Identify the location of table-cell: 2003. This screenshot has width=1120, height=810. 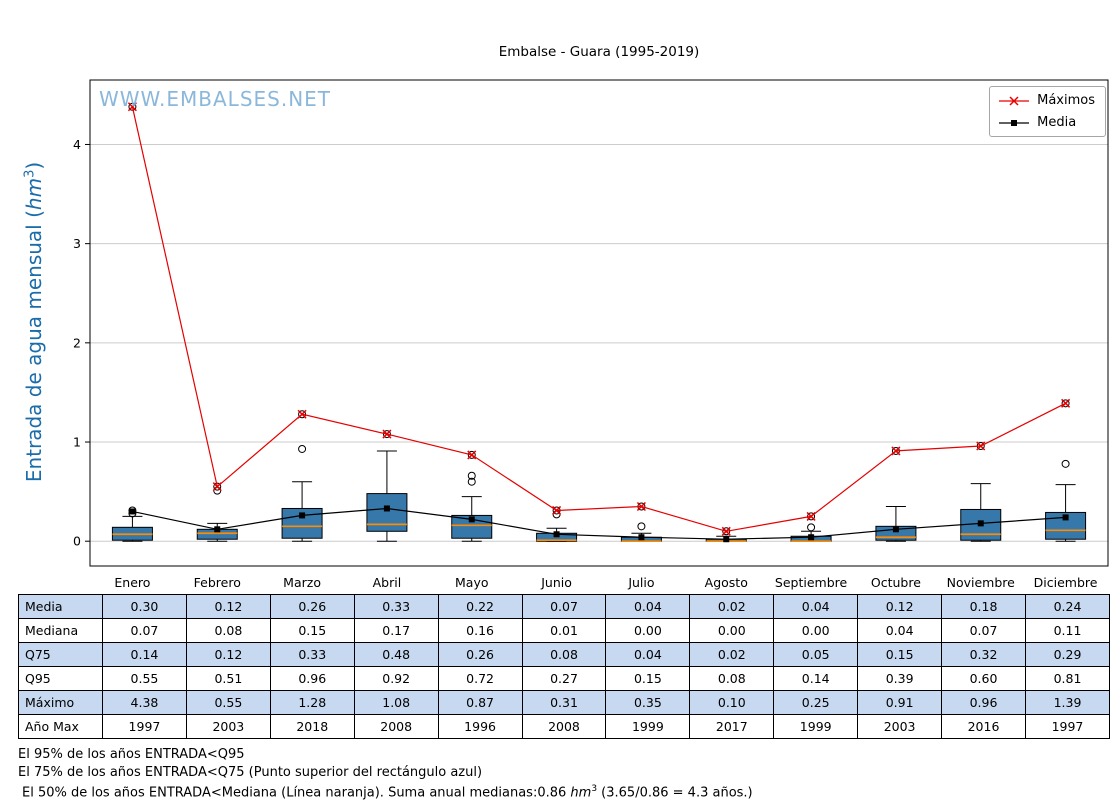
(228, 726).